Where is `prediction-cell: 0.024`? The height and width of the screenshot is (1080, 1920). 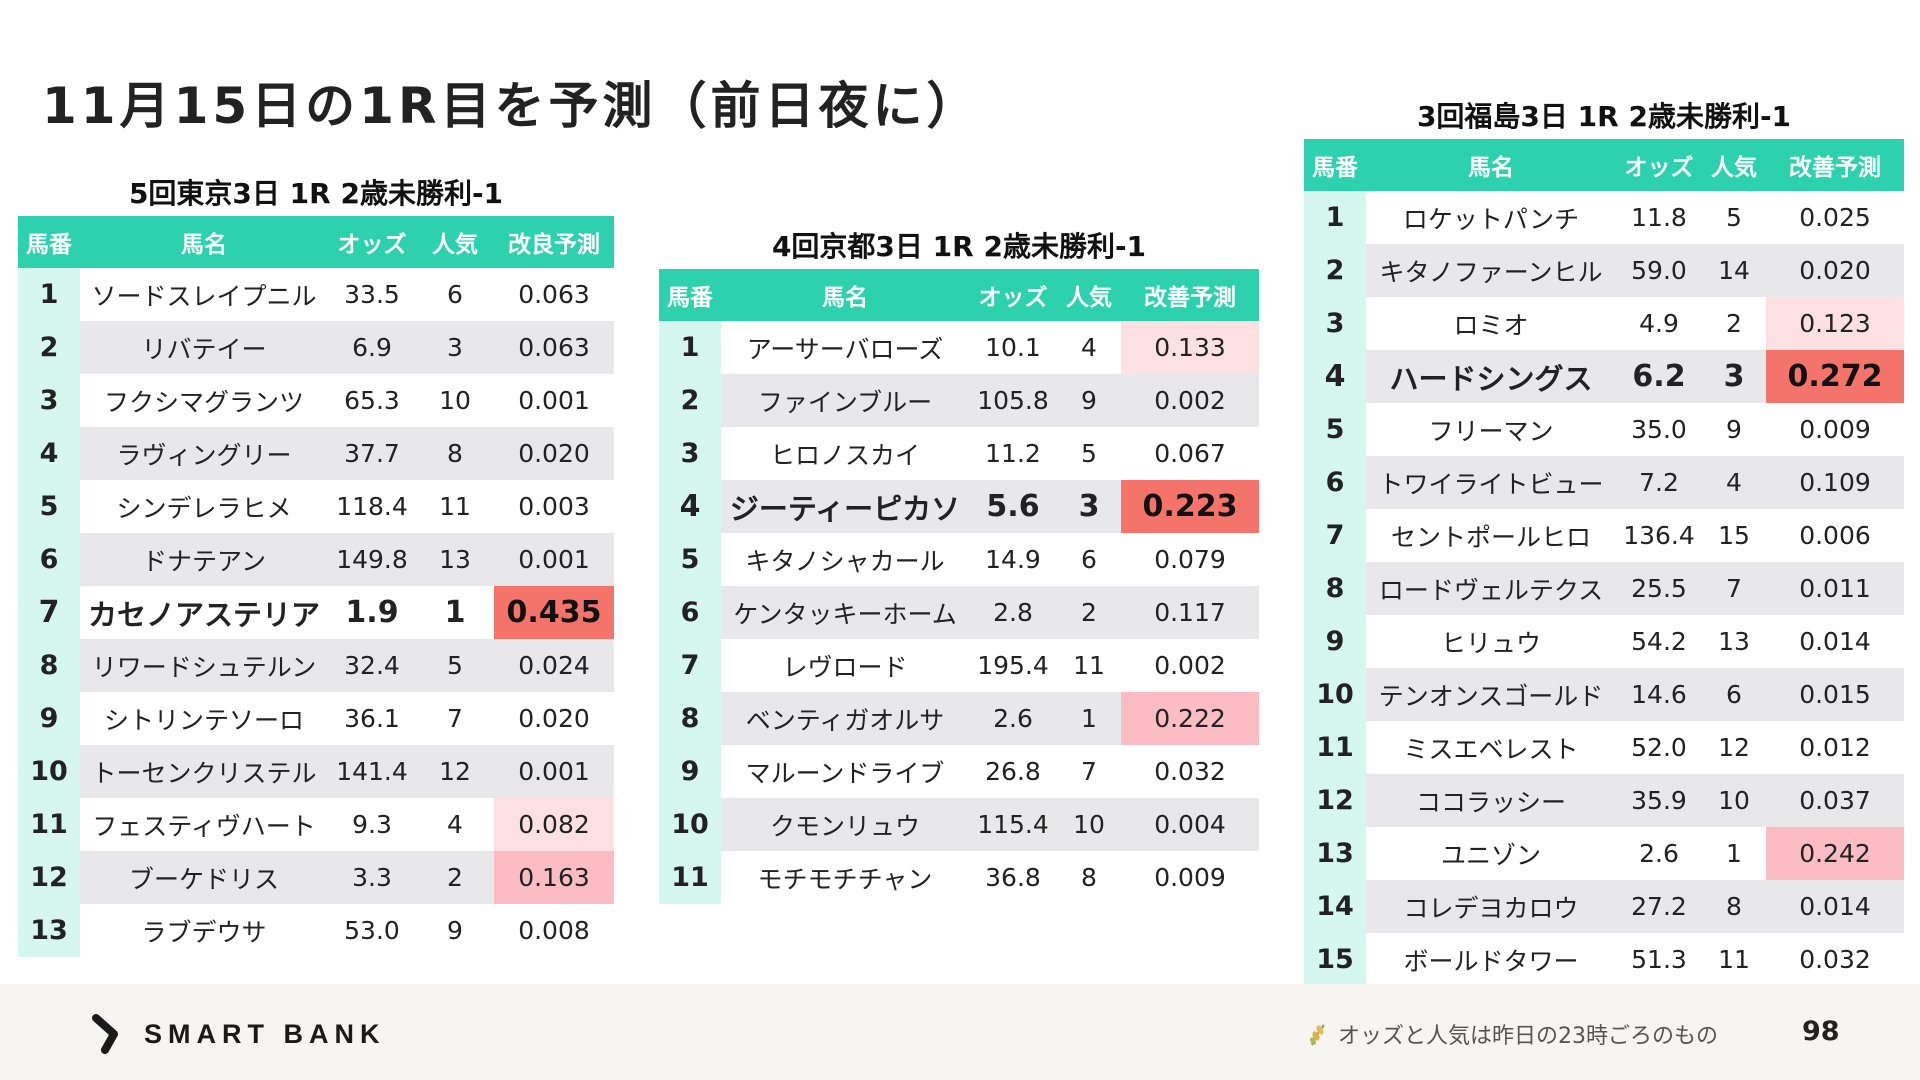 prediction-cell: 0.024 is located at coordinates (554, 665).